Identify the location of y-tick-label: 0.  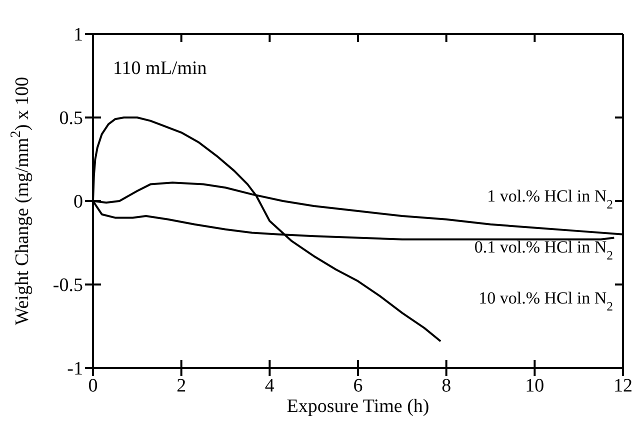
(78, 202).